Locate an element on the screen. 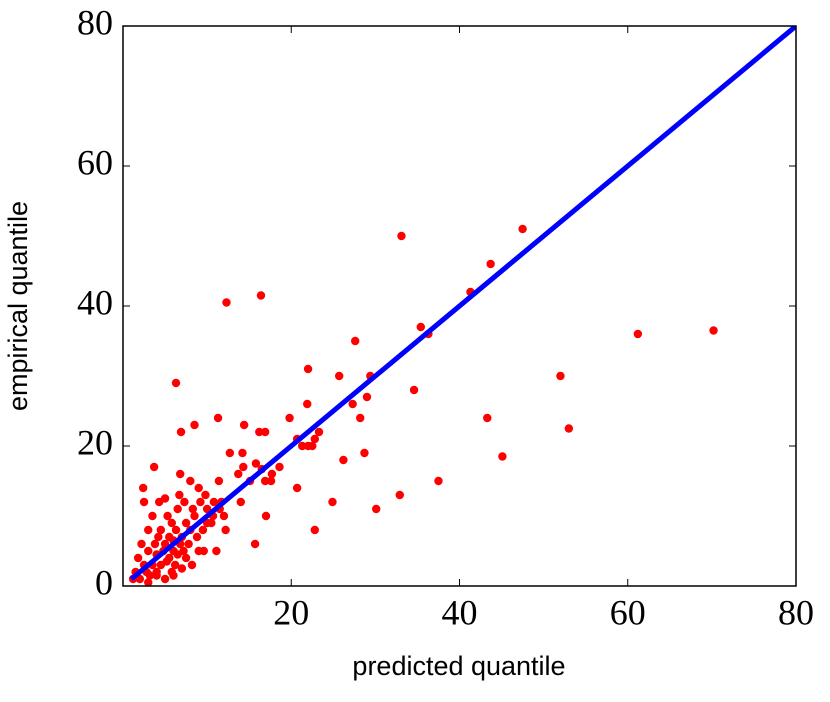 The height and width of the screenshot is (702, 830). x-tick-label: 40 is located at coordinates (460, 612).